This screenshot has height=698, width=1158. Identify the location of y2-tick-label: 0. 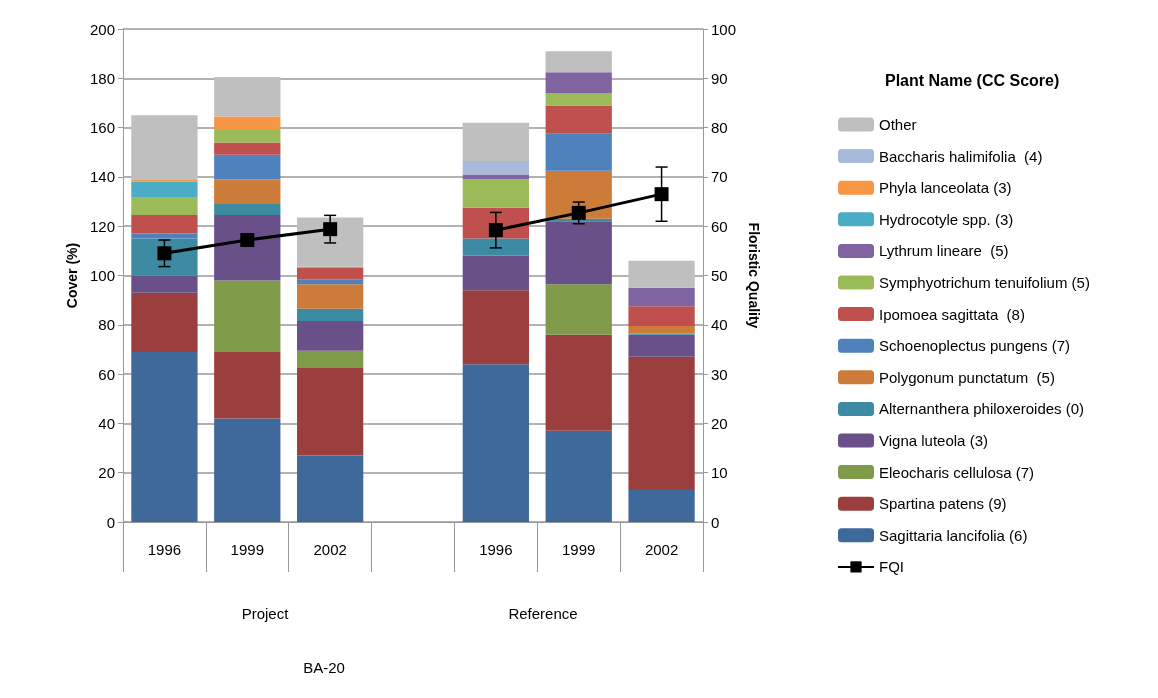
(715, 522).